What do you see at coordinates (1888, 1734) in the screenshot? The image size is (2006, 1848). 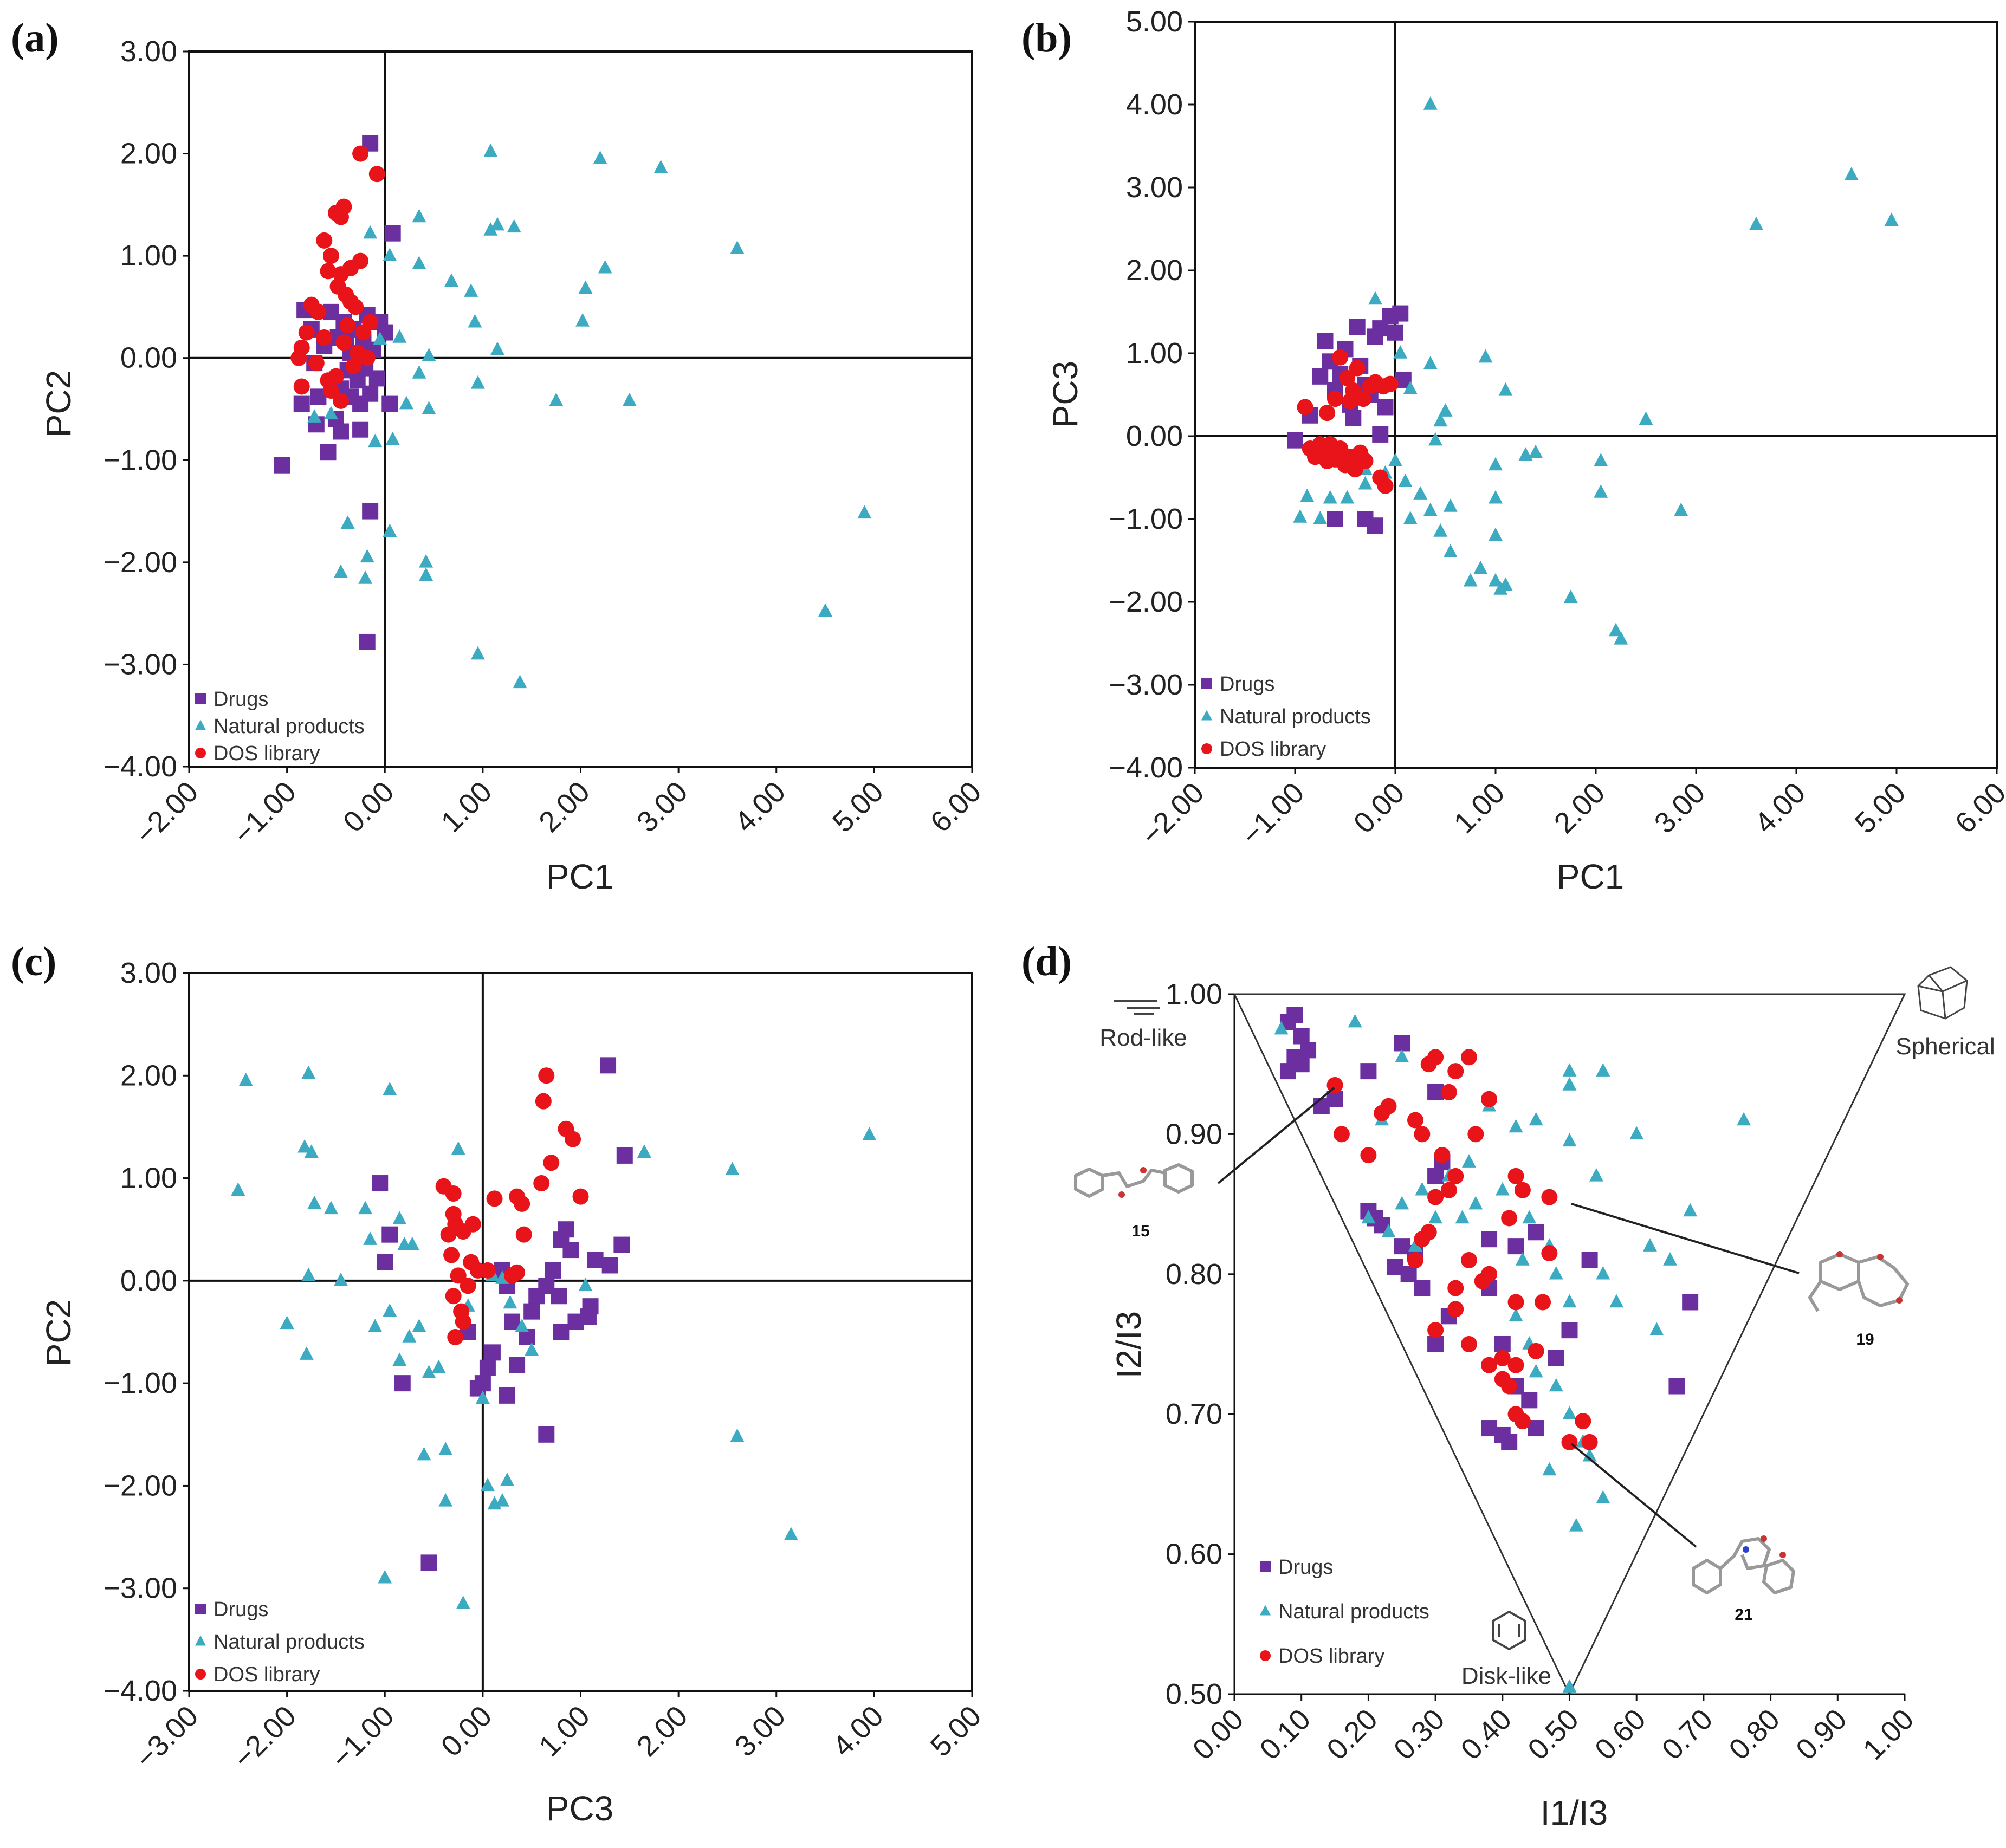 I see `x-tick-label: 1.00` at bounding box center [1888, 1734].